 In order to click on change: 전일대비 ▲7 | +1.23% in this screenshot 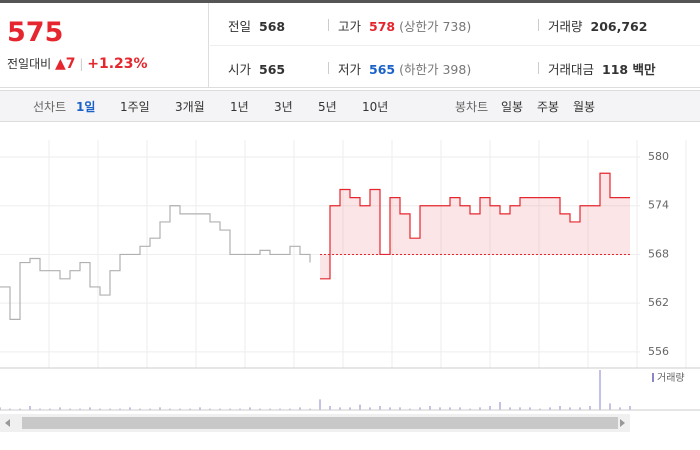, I will do `click(77, 64)`.